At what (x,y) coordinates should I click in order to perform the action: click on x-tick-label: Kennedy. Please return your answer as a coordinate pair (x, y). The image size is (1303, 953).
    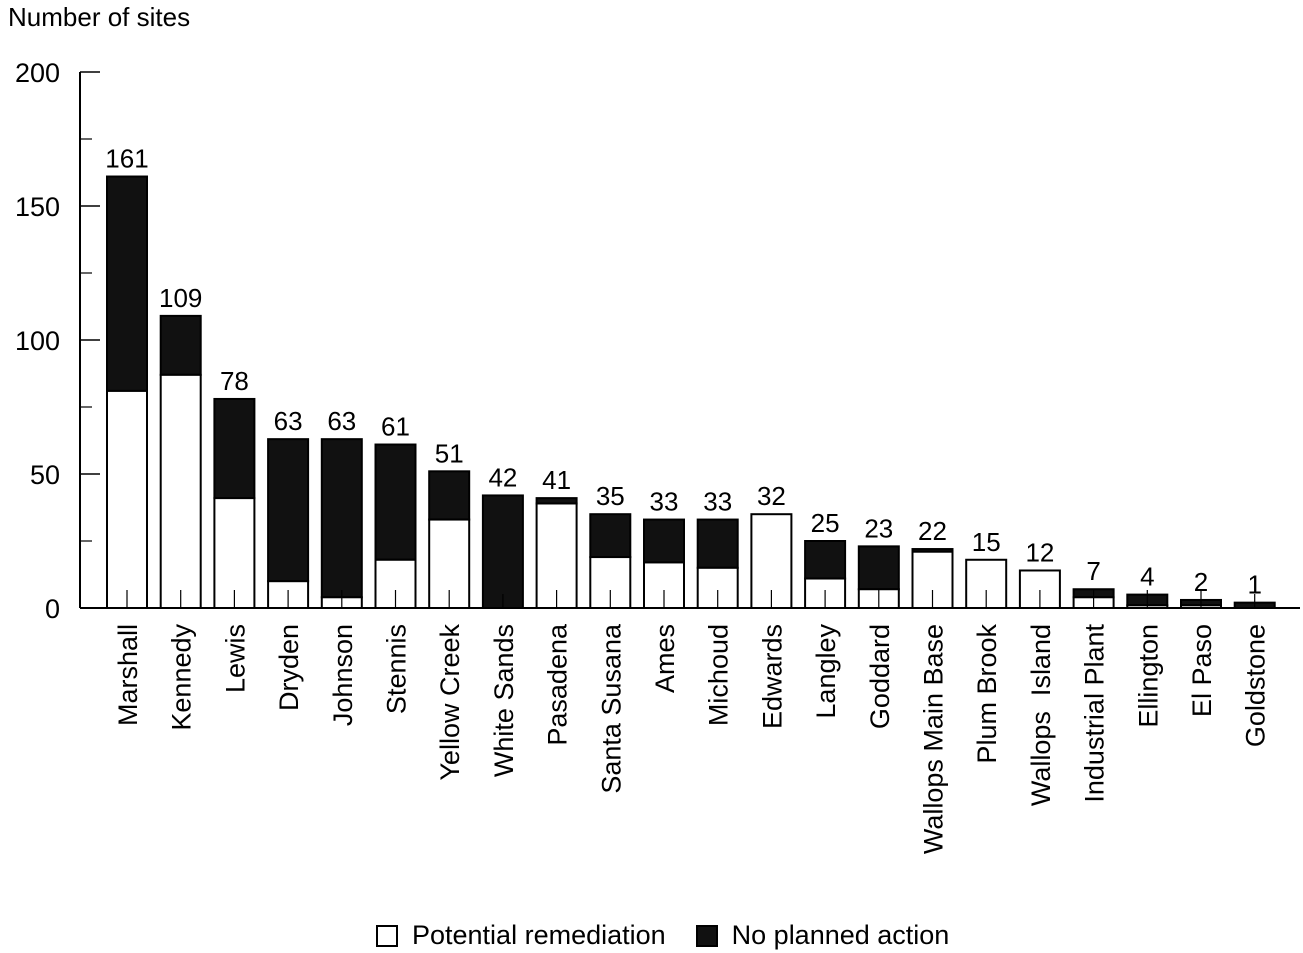
    Looking at the image, I should click on (182, 677).